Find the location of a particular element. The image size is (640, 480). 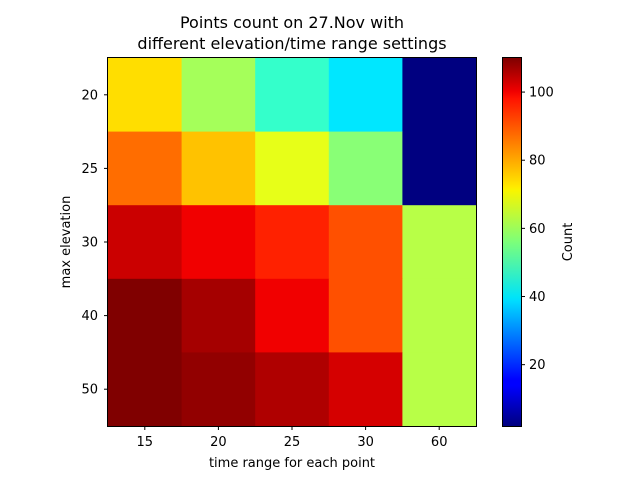

x-tick-label: 60 is located at coordinates (439, 442).